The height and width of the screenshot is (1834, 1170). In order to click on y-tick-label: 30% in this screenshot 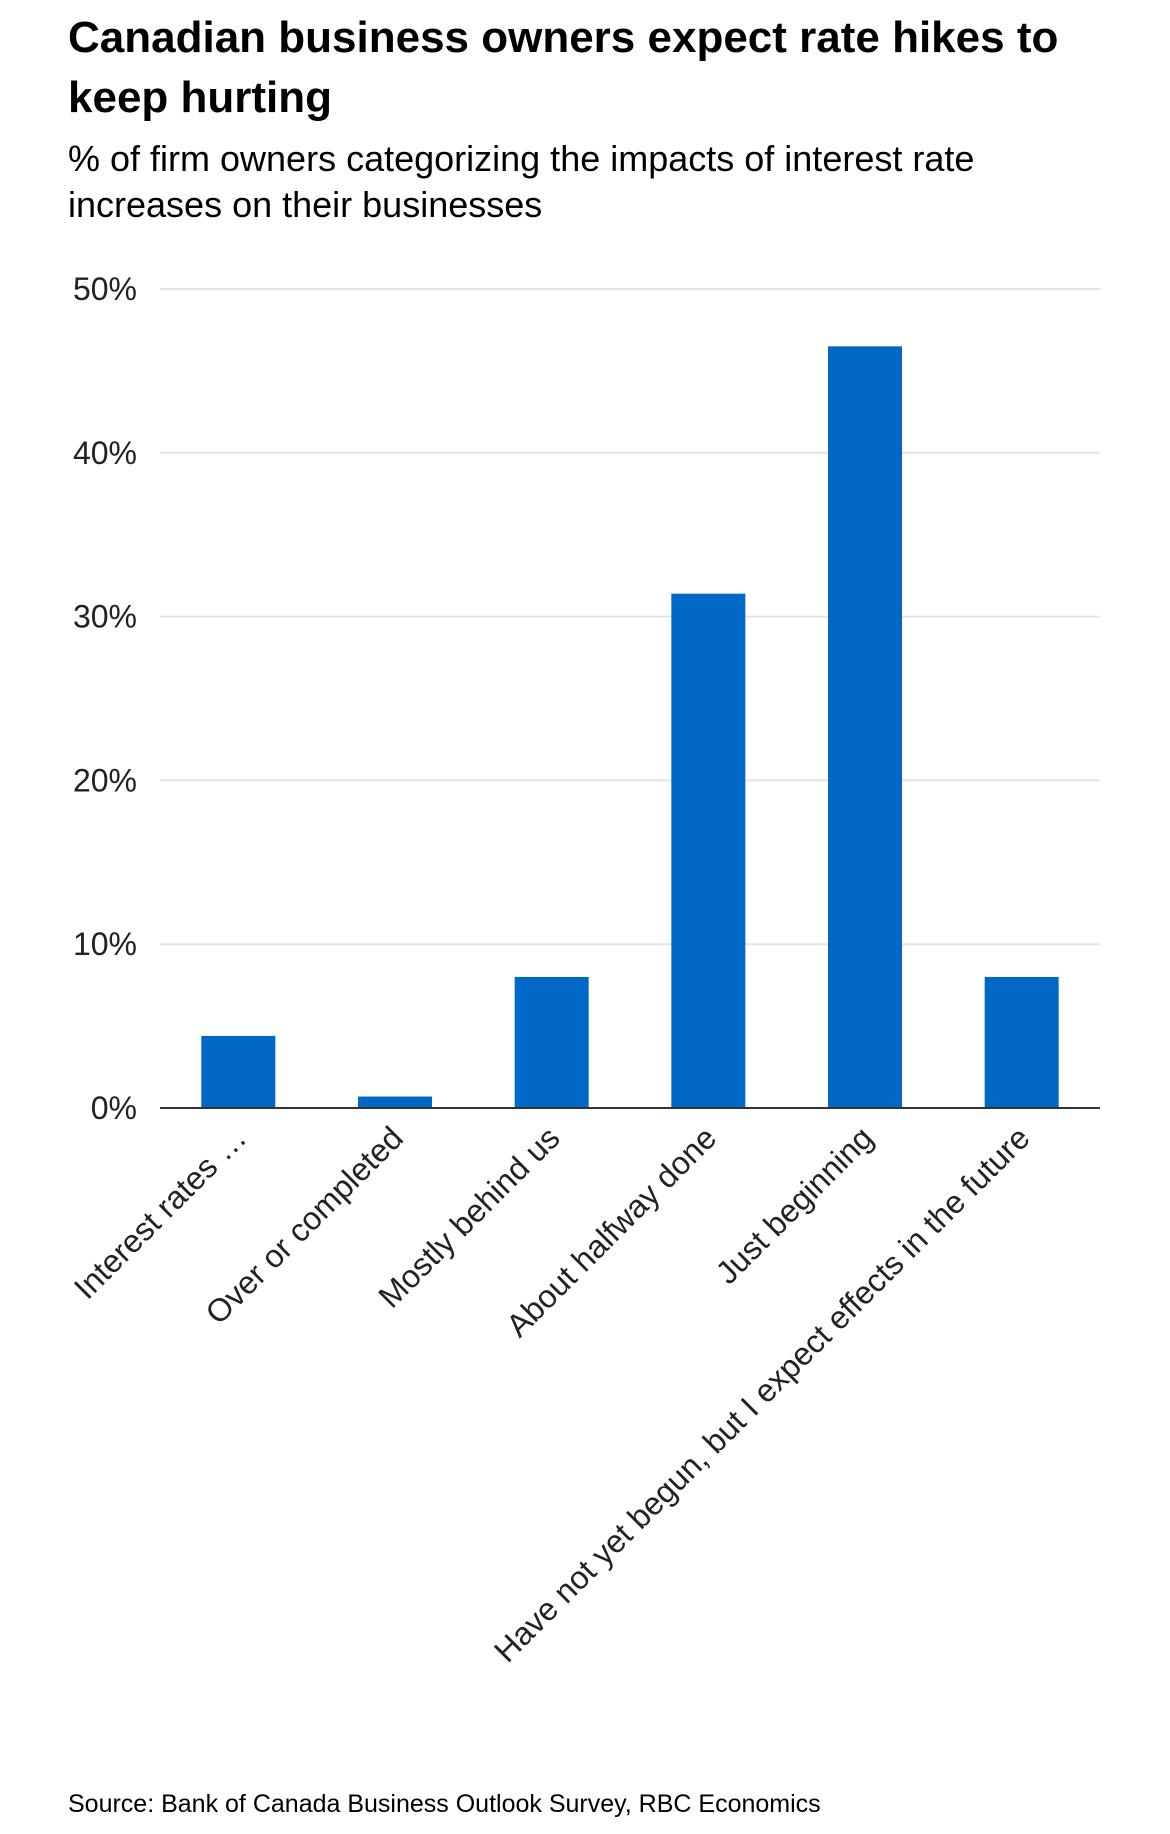, I will do `click(105, 617)`.